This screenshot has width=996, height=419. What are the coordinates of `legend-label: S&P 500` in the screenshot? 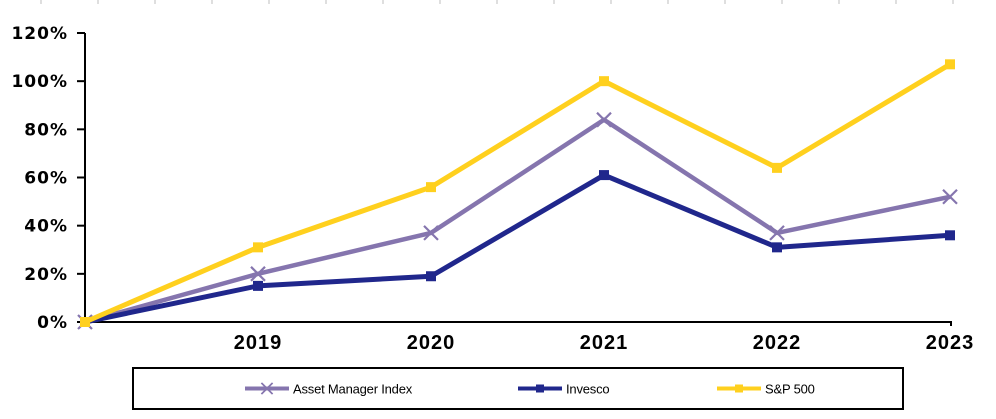 It's located at (790, 388).